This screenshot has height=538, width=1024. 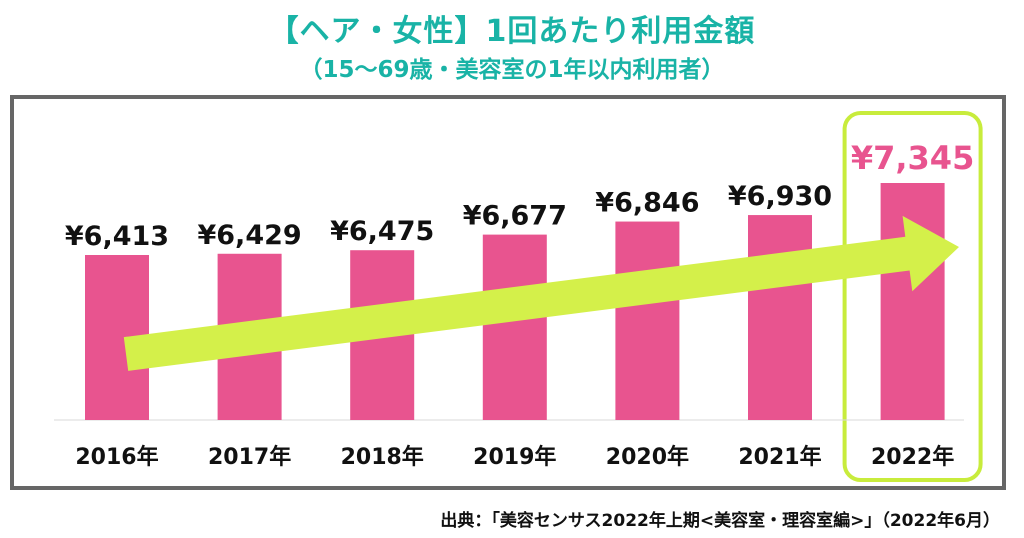 I want to click on bar-2021年, so click(x=780, y=317).